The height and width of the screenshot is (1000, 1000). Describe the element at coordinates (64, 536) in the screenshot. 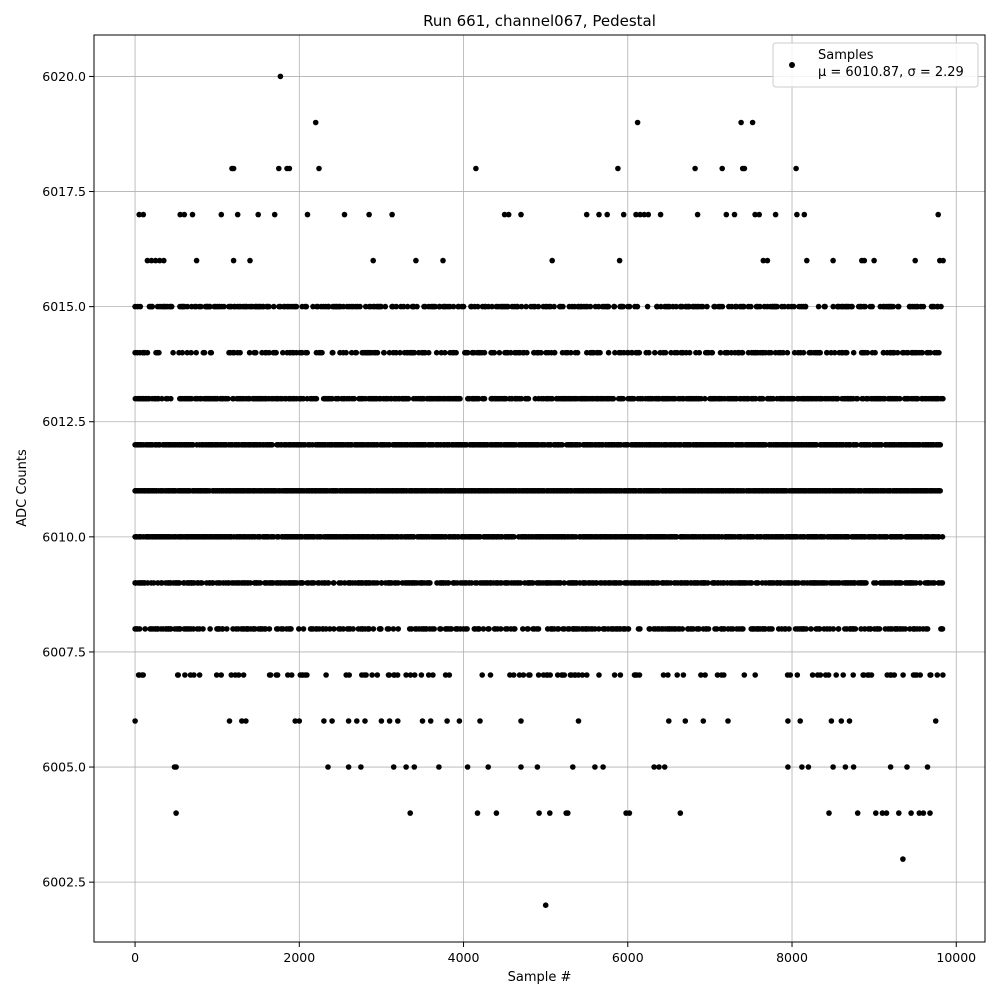

I see `y-tick-label: 6010.0` at that location.